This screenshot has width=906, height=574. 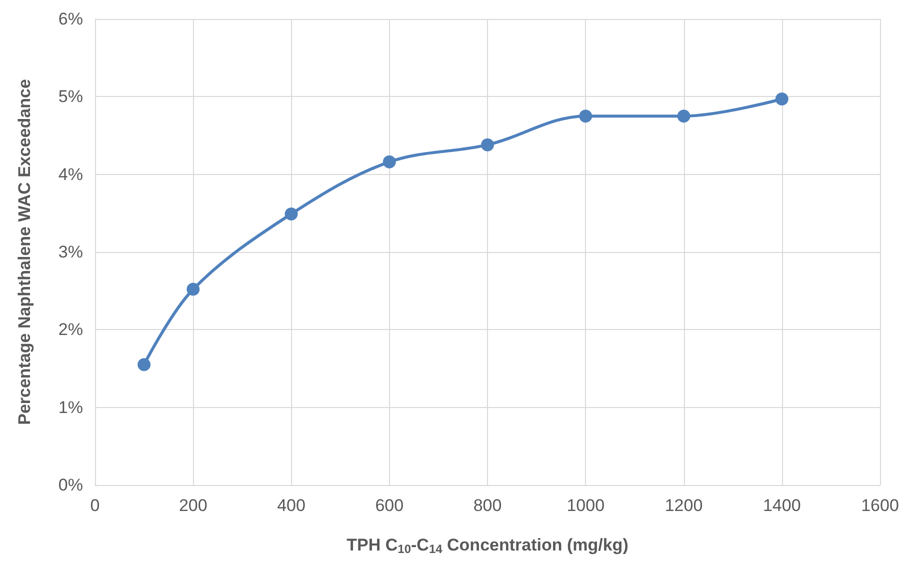 I want to click on x-tick-label: 600, so click(x=389, y=505).